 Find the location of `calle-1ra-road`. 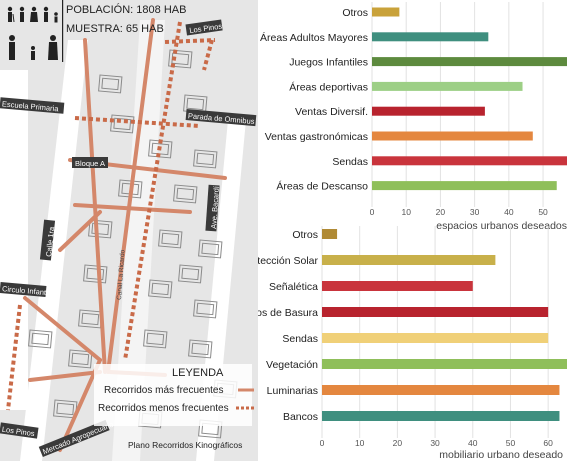

calle-1ra-road is located at coordinates (54, 250).